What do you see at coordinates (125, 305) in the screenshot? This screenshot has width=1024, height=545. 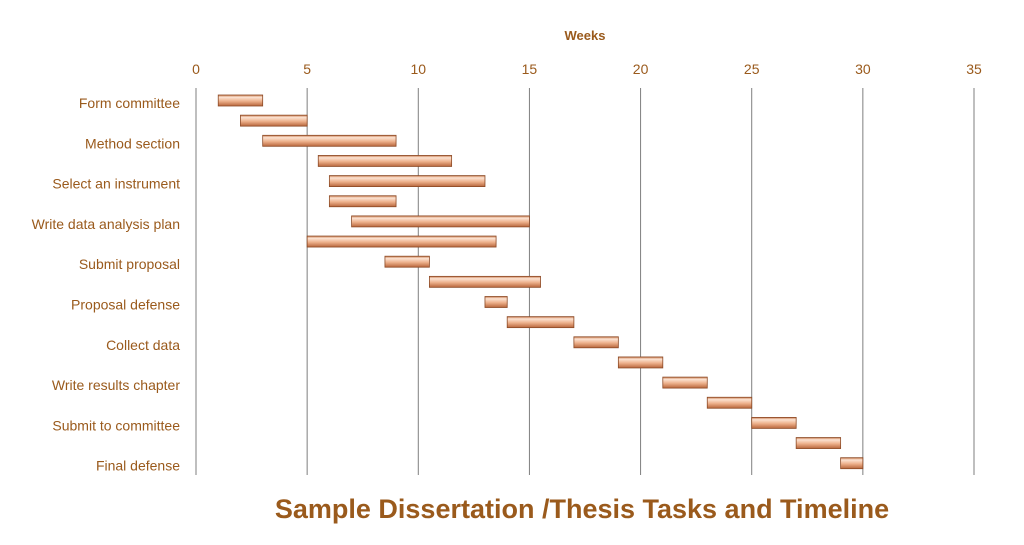 I see `category-label: Proposal defense` at bounding box center [125, 305].